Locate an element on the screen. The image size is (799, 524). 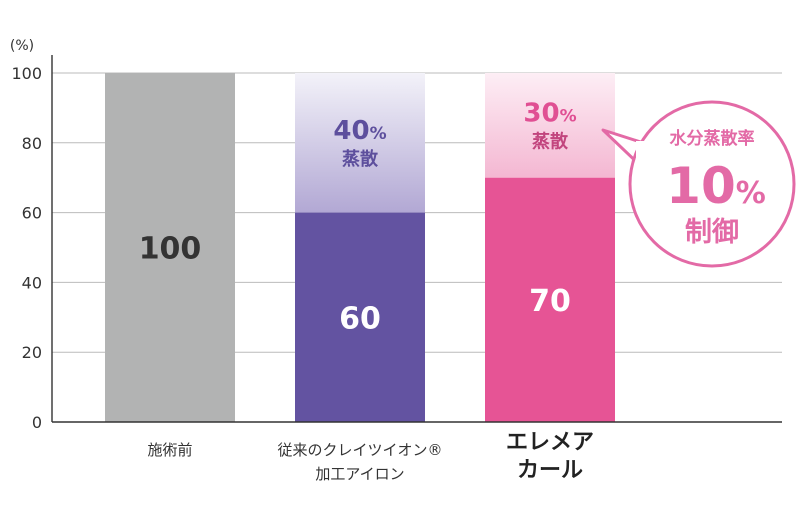
y-tick-label: 80 is located at coordinates (32, 143).